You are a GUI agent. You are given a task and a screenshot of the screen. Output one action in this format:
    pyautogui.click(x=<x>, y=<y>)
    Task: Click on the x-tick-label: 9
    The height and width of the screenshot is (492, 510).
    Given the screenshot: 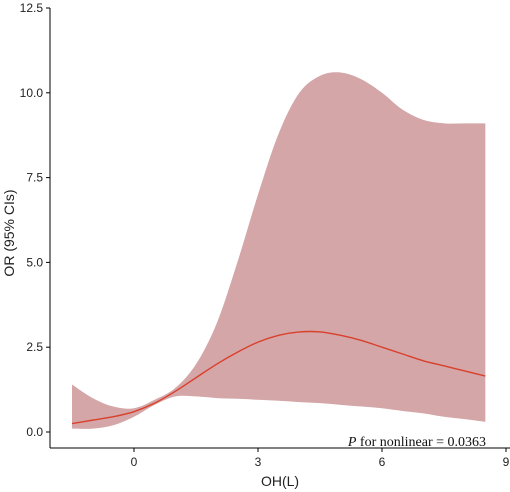 What is the action you would take?
    pyautogui.click(x=506, y=462)
    